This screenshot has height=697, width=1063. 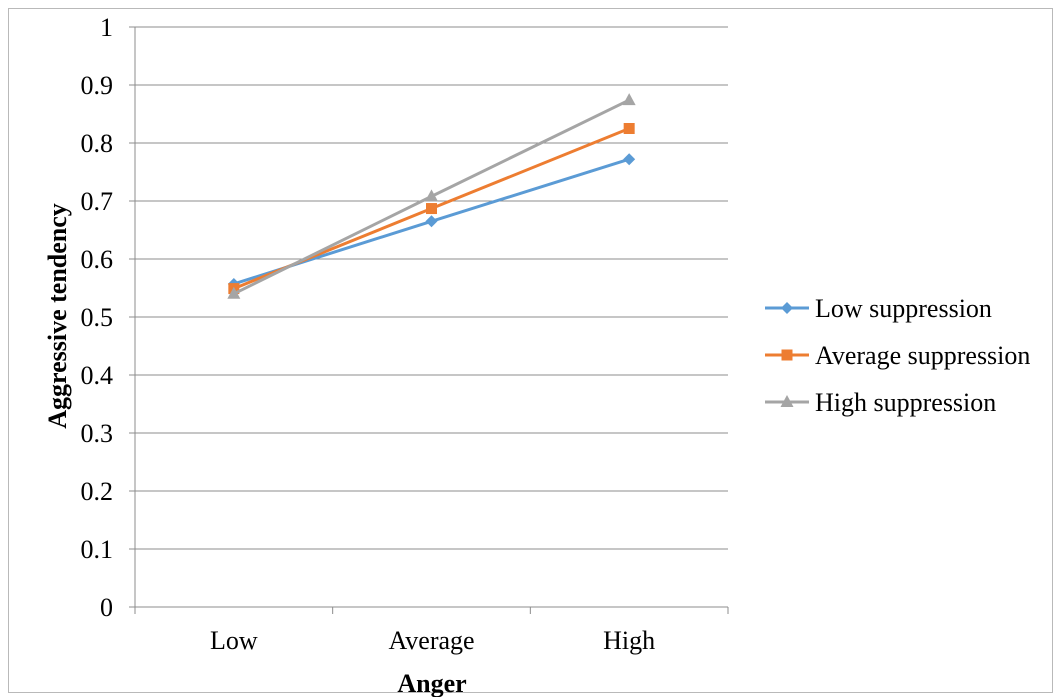 I want to click on legend-item: Average suppression, so click(x=897, y=355).